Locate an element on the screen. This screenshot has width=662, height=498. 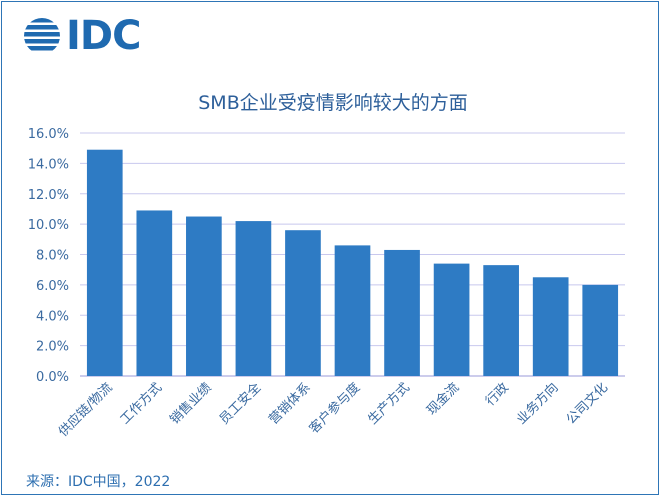
y-tick-label: 14.0% is located at coordinates (48, 164).